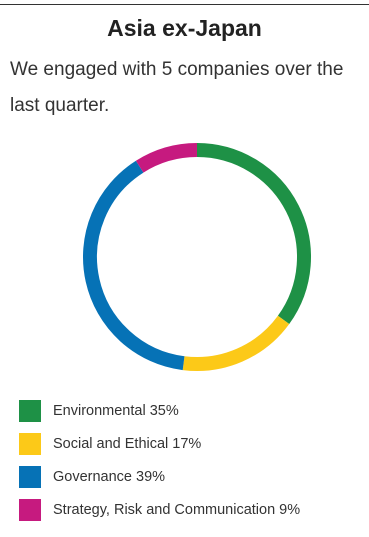 The image size is (369, 537). I want to click on legend-label-governance: Governance 39%, so click(109, 476).